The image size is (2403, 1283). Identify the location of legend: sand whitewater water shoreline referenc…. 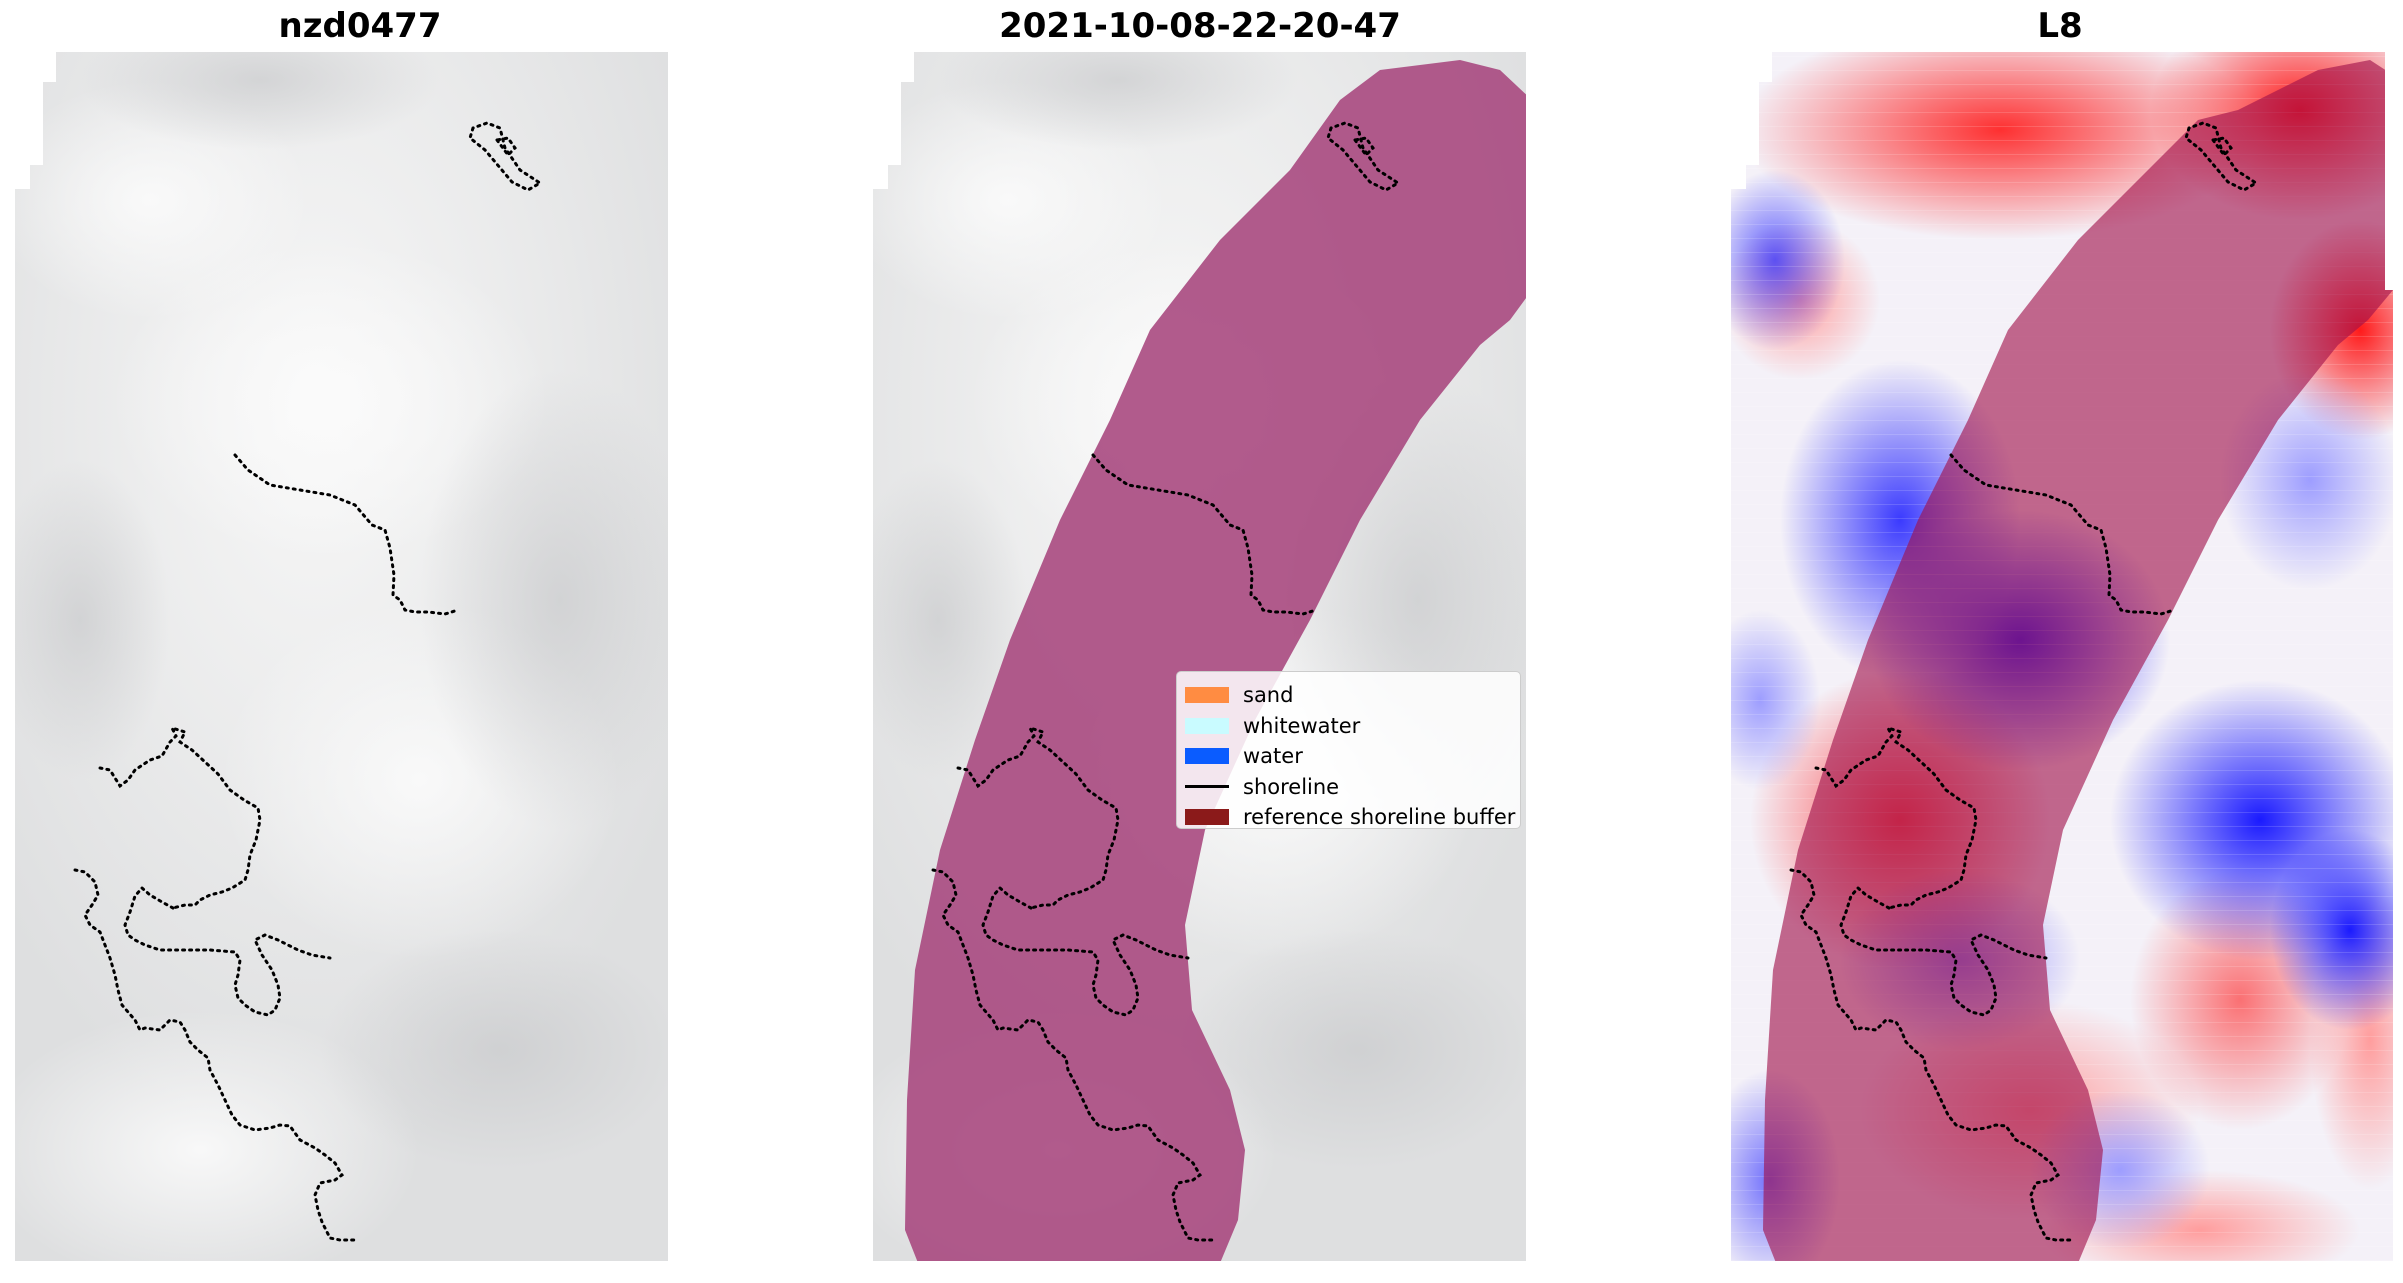
(1348, 750).